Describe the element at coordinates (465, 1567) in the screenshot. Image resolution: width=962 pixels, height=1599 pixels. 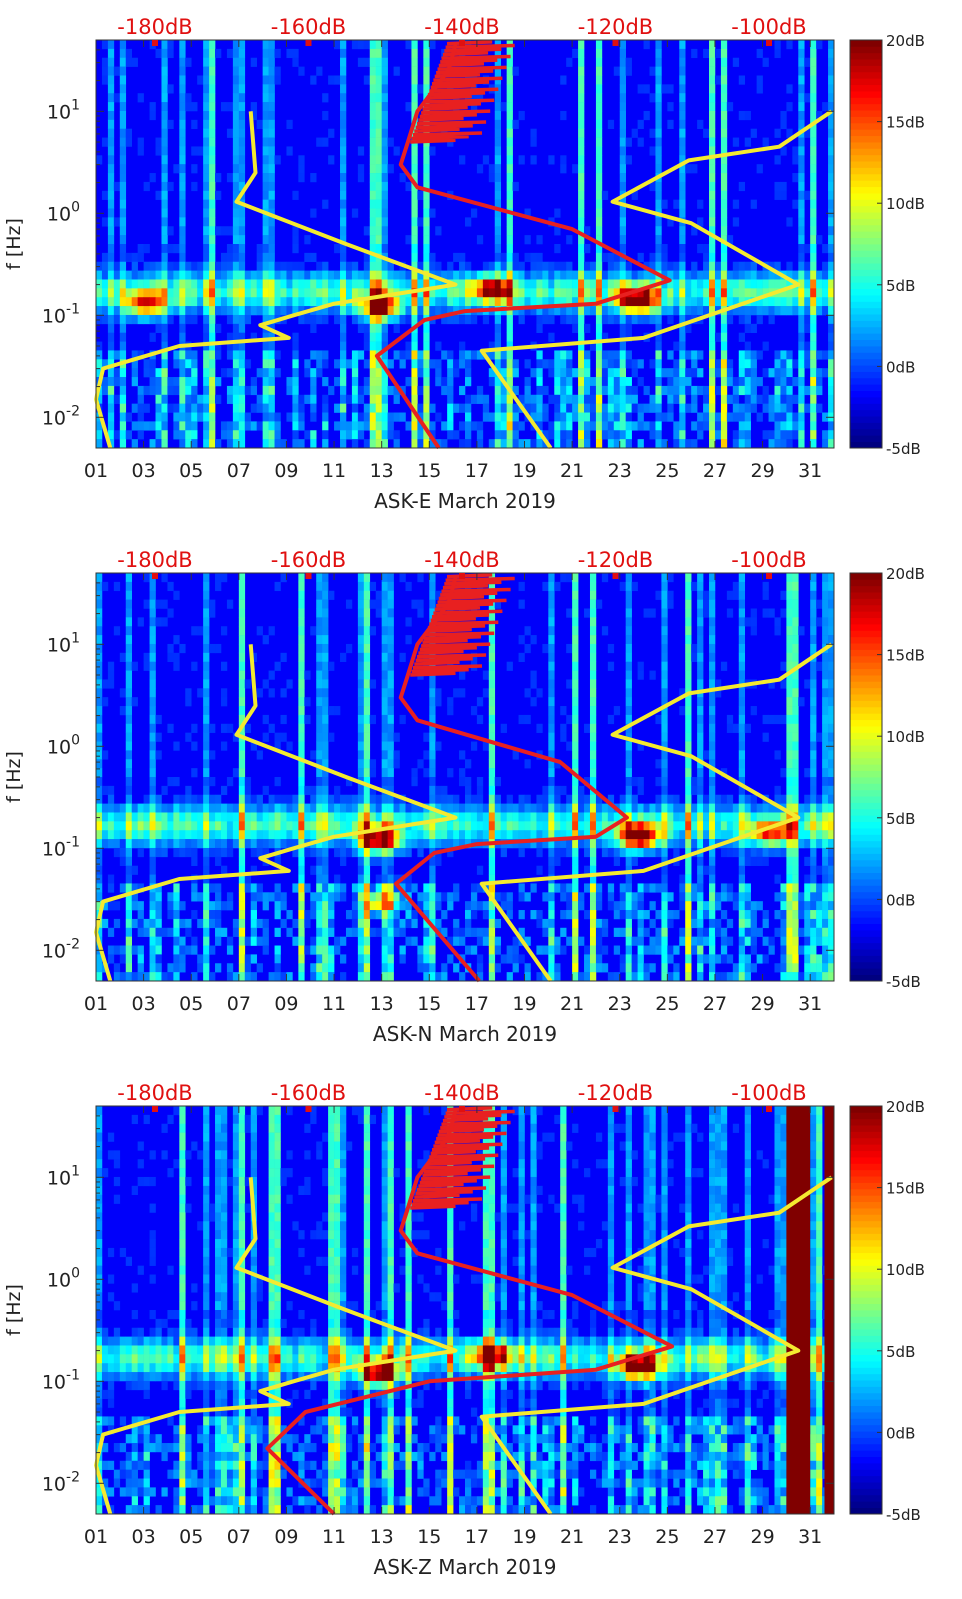
I see `x-axis-label: ASK-Z March 2019` at that location.